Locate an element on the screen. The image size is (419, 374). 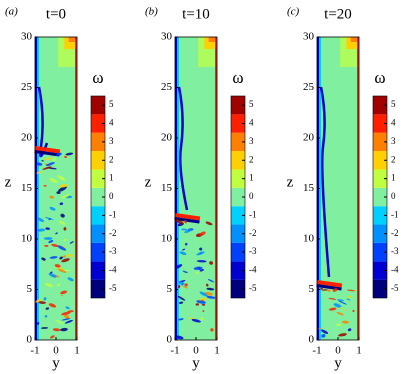
colorbar-tick-label: 2 is located at coordinates (111, 159).